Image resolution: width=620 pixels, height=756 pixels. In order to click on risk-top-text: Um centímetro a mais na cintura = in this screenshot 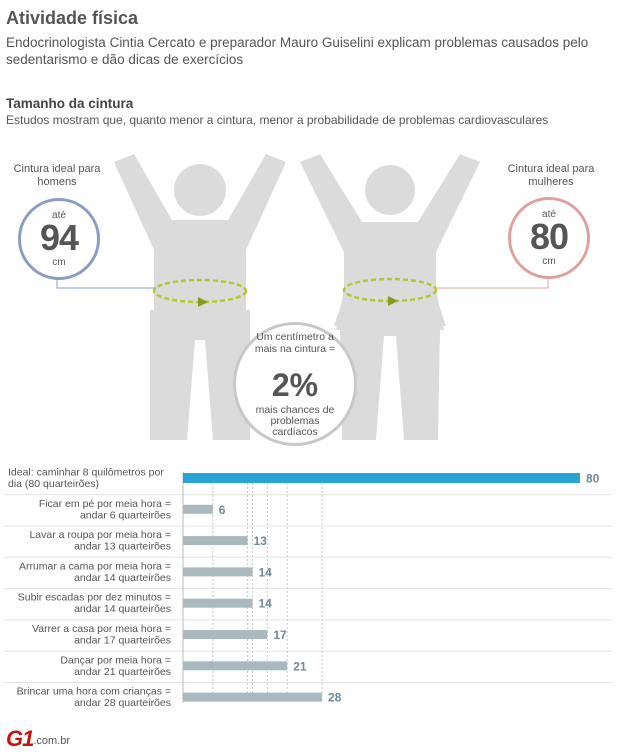, I will do `click(295, 343)`.